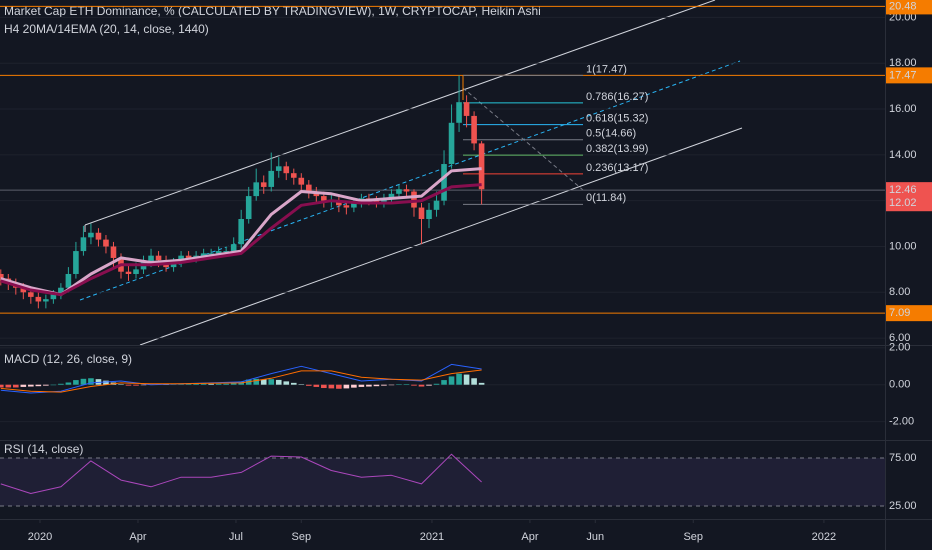 The image size is (932, 550). I want to click on level-label: 7.09, so click(899, 313).